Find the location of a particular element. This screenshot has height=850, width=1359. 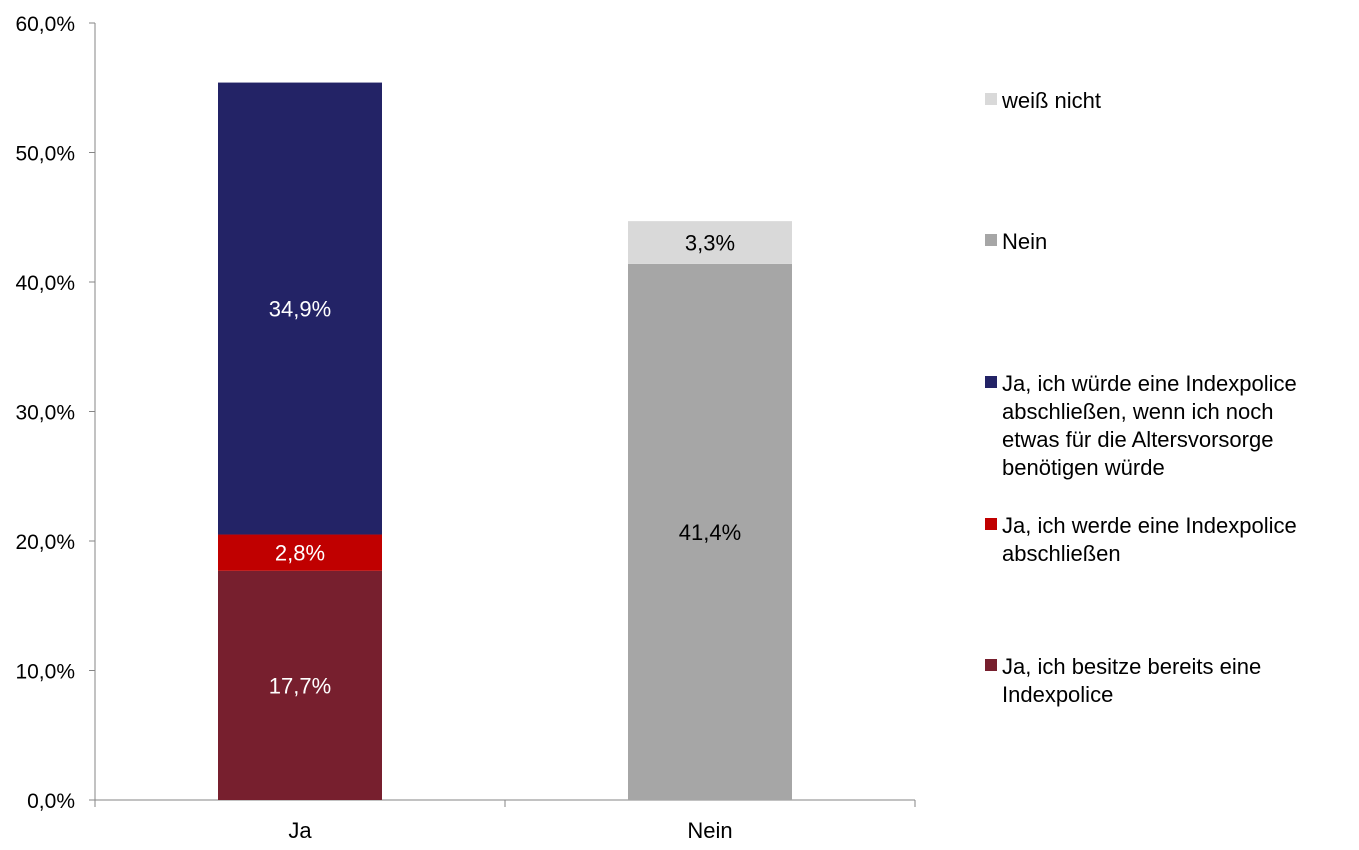

legend-item: weiß nicht is located at coordinates (1043, 100).